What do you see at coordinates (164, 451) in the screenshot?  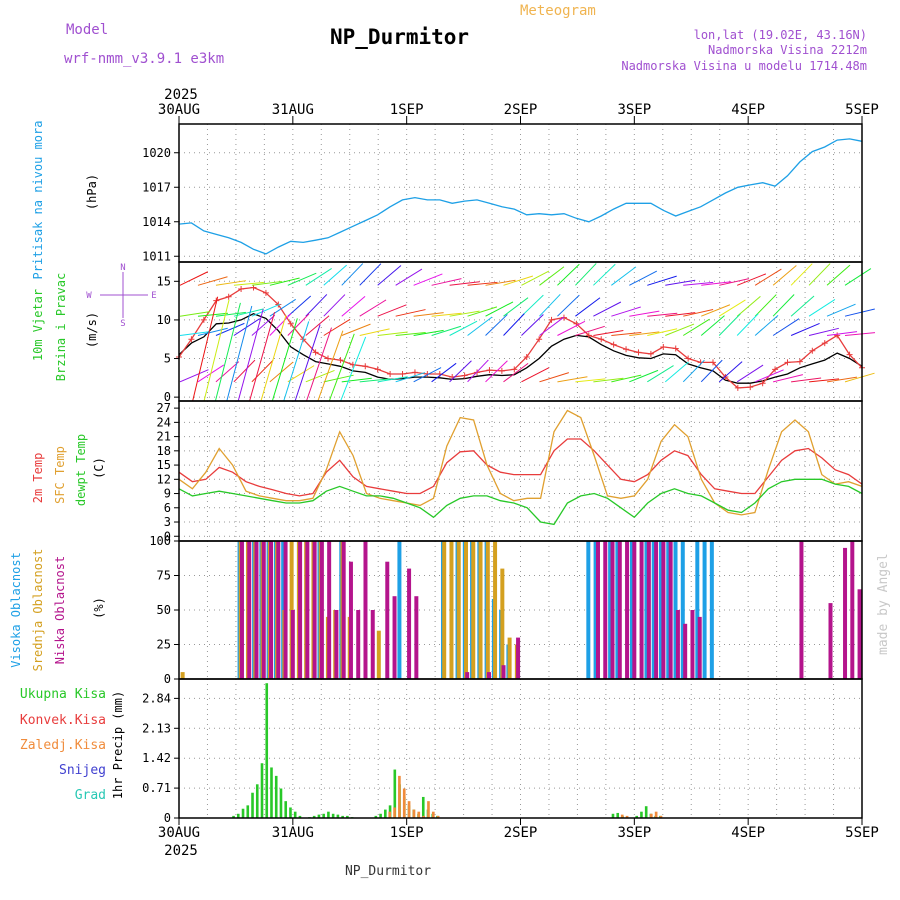 I see `y-tick-label: 18` at bounding box center [164, 451].